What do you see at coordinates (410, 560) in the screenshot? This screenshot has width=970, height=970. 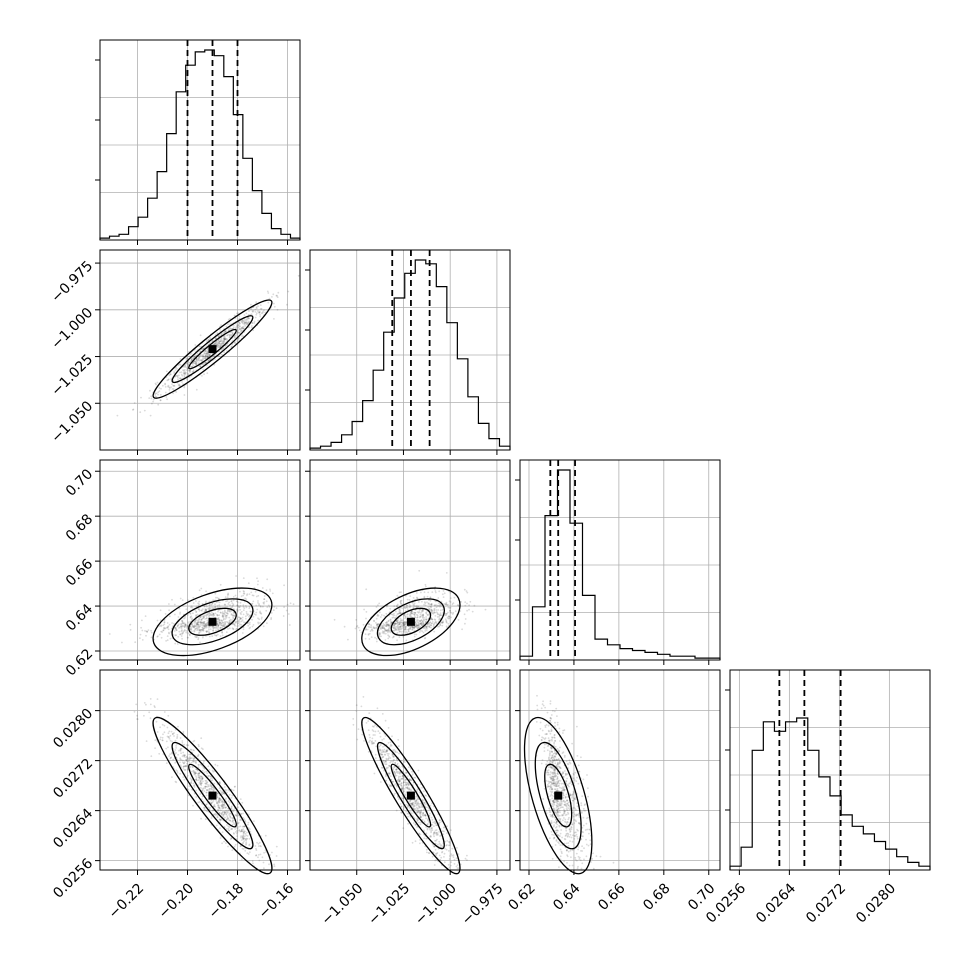 I see `panel-frame` at bounding box center [410, 560].